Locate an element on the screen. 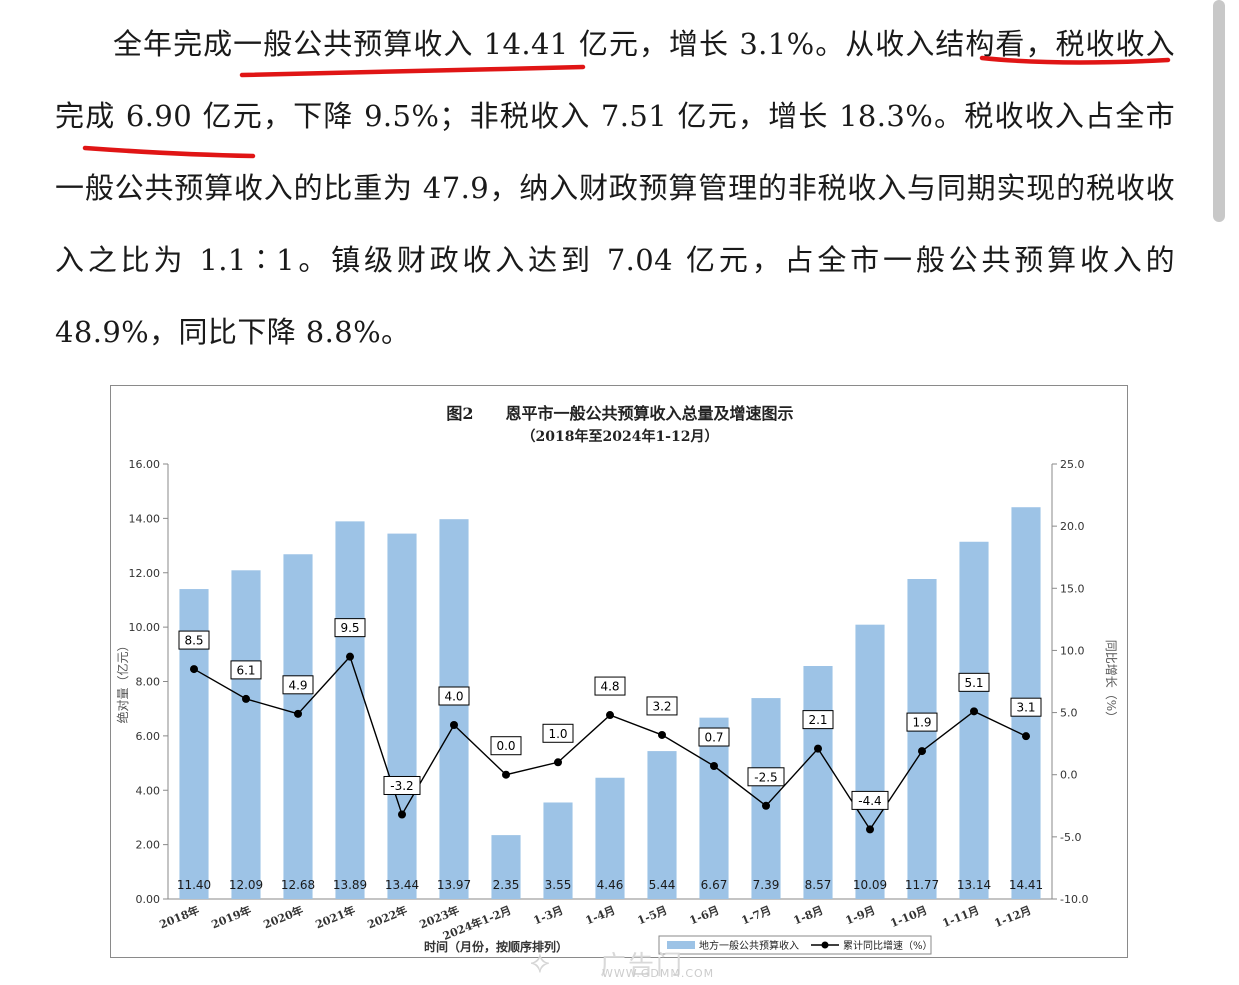 The width and height of the screenshot is (1239, 985). y-axis-title: 绝对量（亿元） is located at coordinates (122, 681).